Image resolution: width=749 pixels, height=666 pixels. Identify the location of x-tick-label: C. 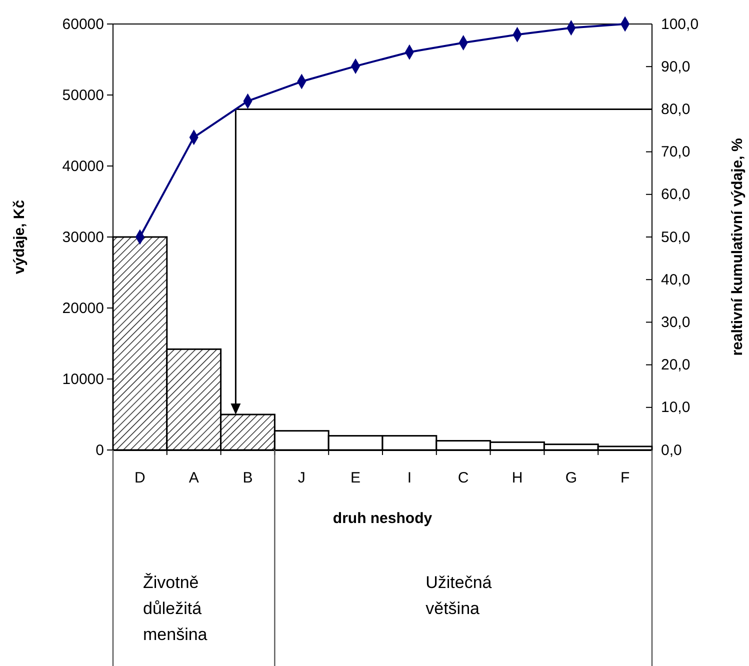
(463, 478).